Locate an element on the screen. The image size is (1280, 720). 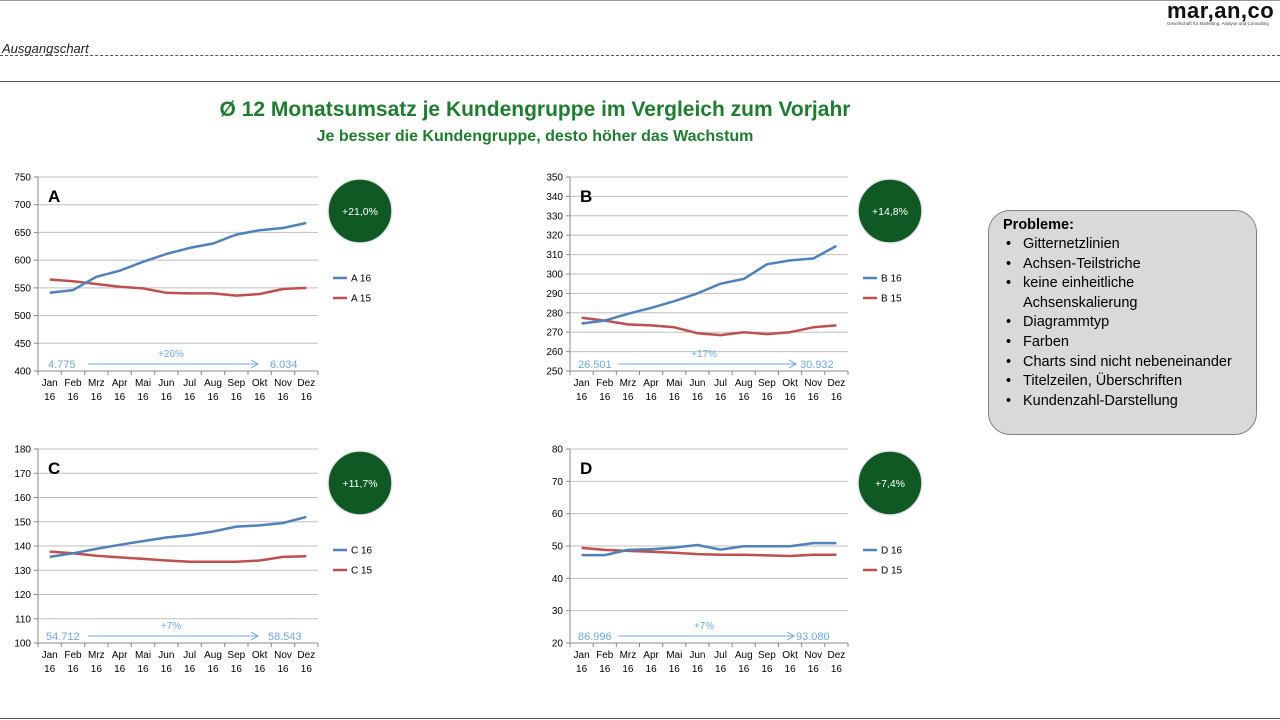
dashed-divider is located at coordinates (640, 55).